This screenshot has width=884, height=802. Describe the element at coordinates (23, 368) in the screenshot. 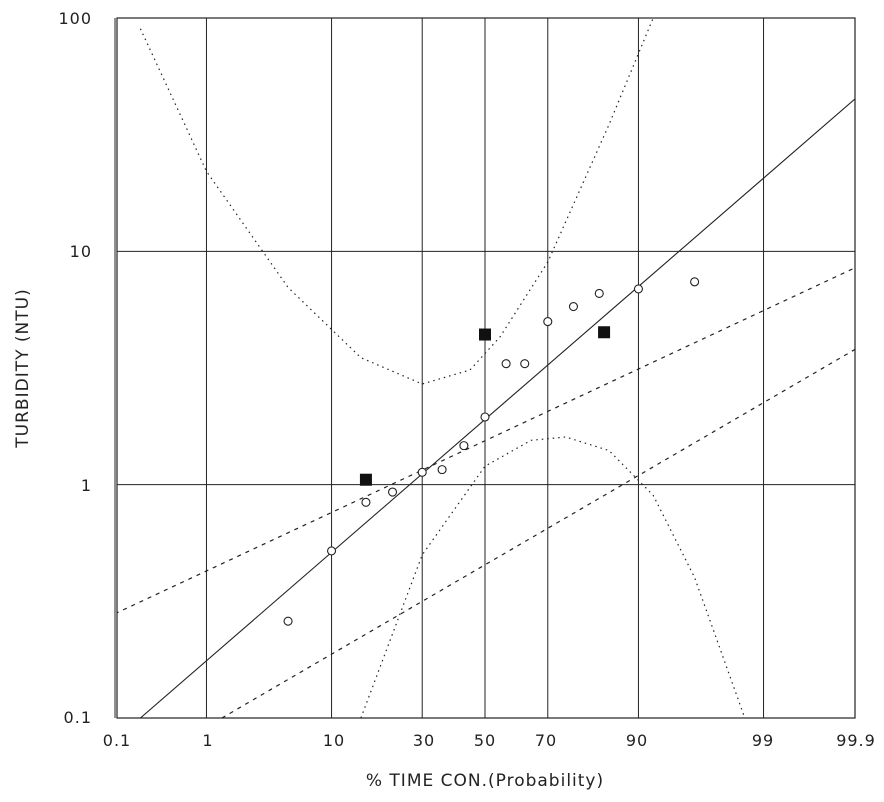

I see `y-axis-title: TURBIDITY (NTU)` at that location.